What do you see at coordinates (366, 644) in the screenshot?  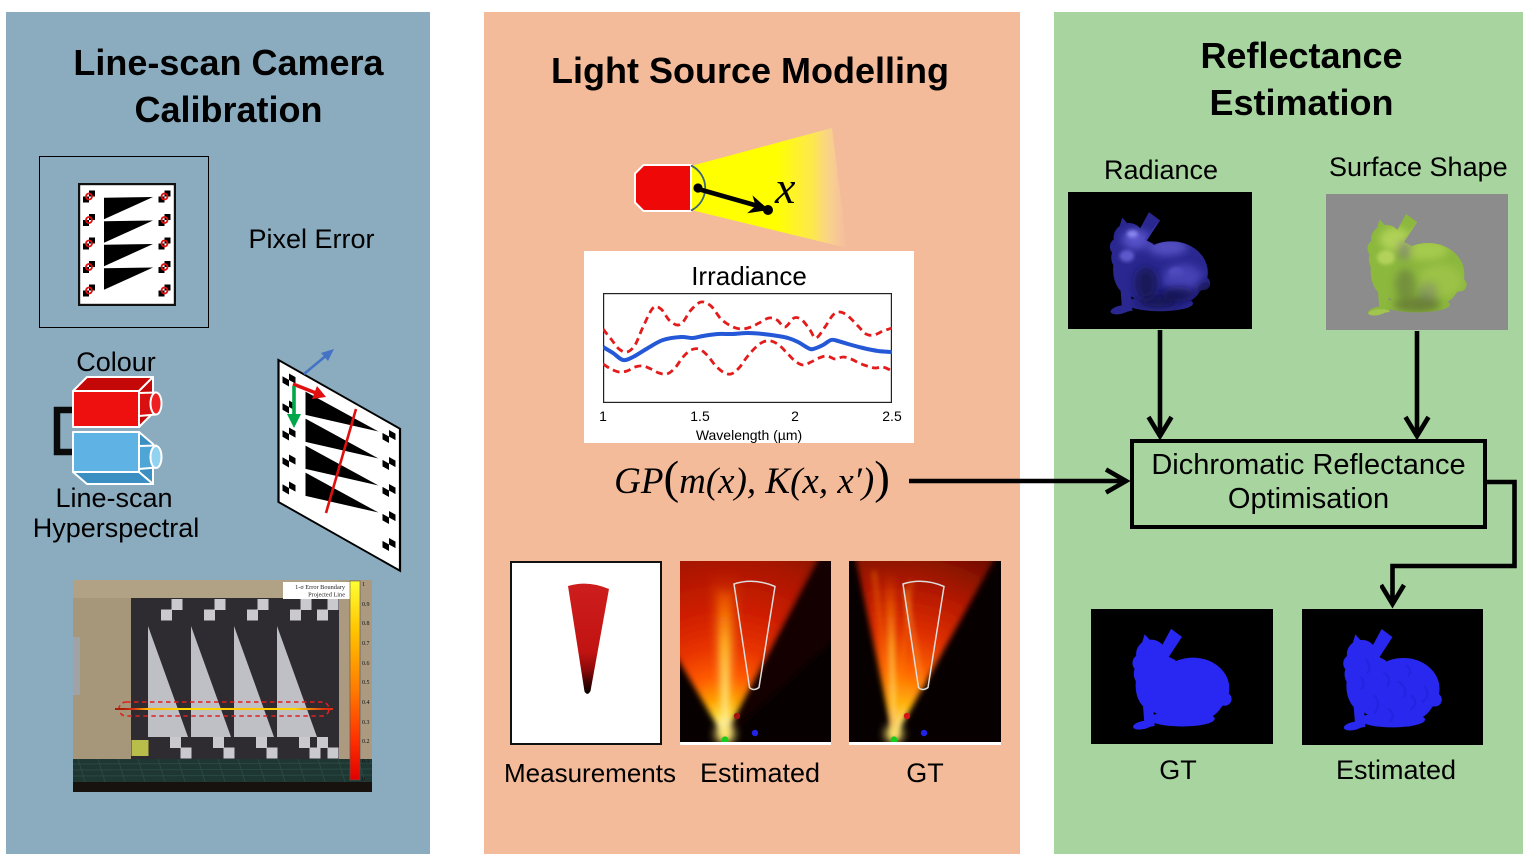 I see `svg-text: 0.7` at bounding box center [366, 644].